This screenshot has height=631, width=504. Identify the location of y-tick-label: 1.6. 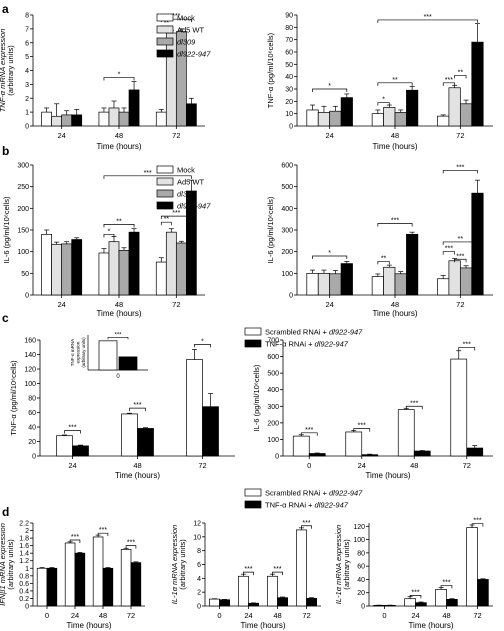
(24, 546).